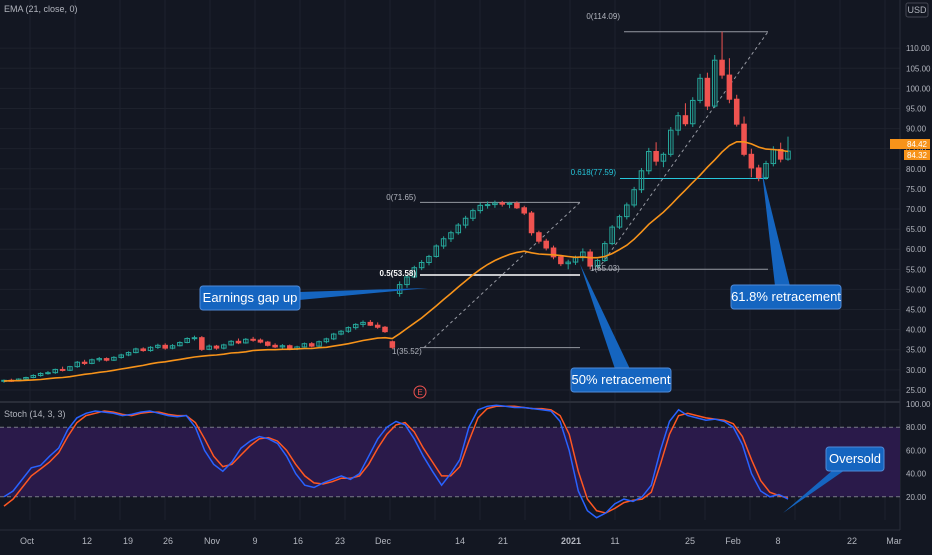 This screenshot has height=555, width=932. Describe the element at coordinates (398, 273) in the screenshot. I see `fib-lower-05-label: 0.5(53.58)` at that location.